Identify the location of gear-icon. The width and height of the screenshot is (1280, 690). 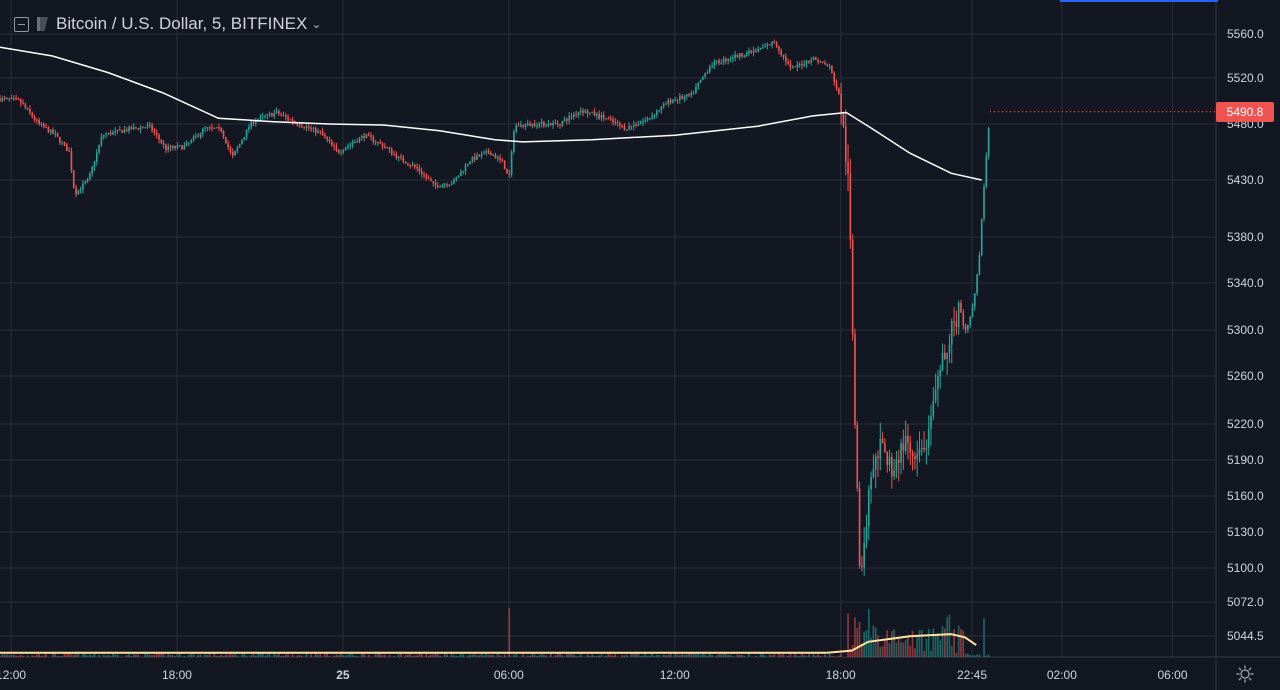
(1245, 674).